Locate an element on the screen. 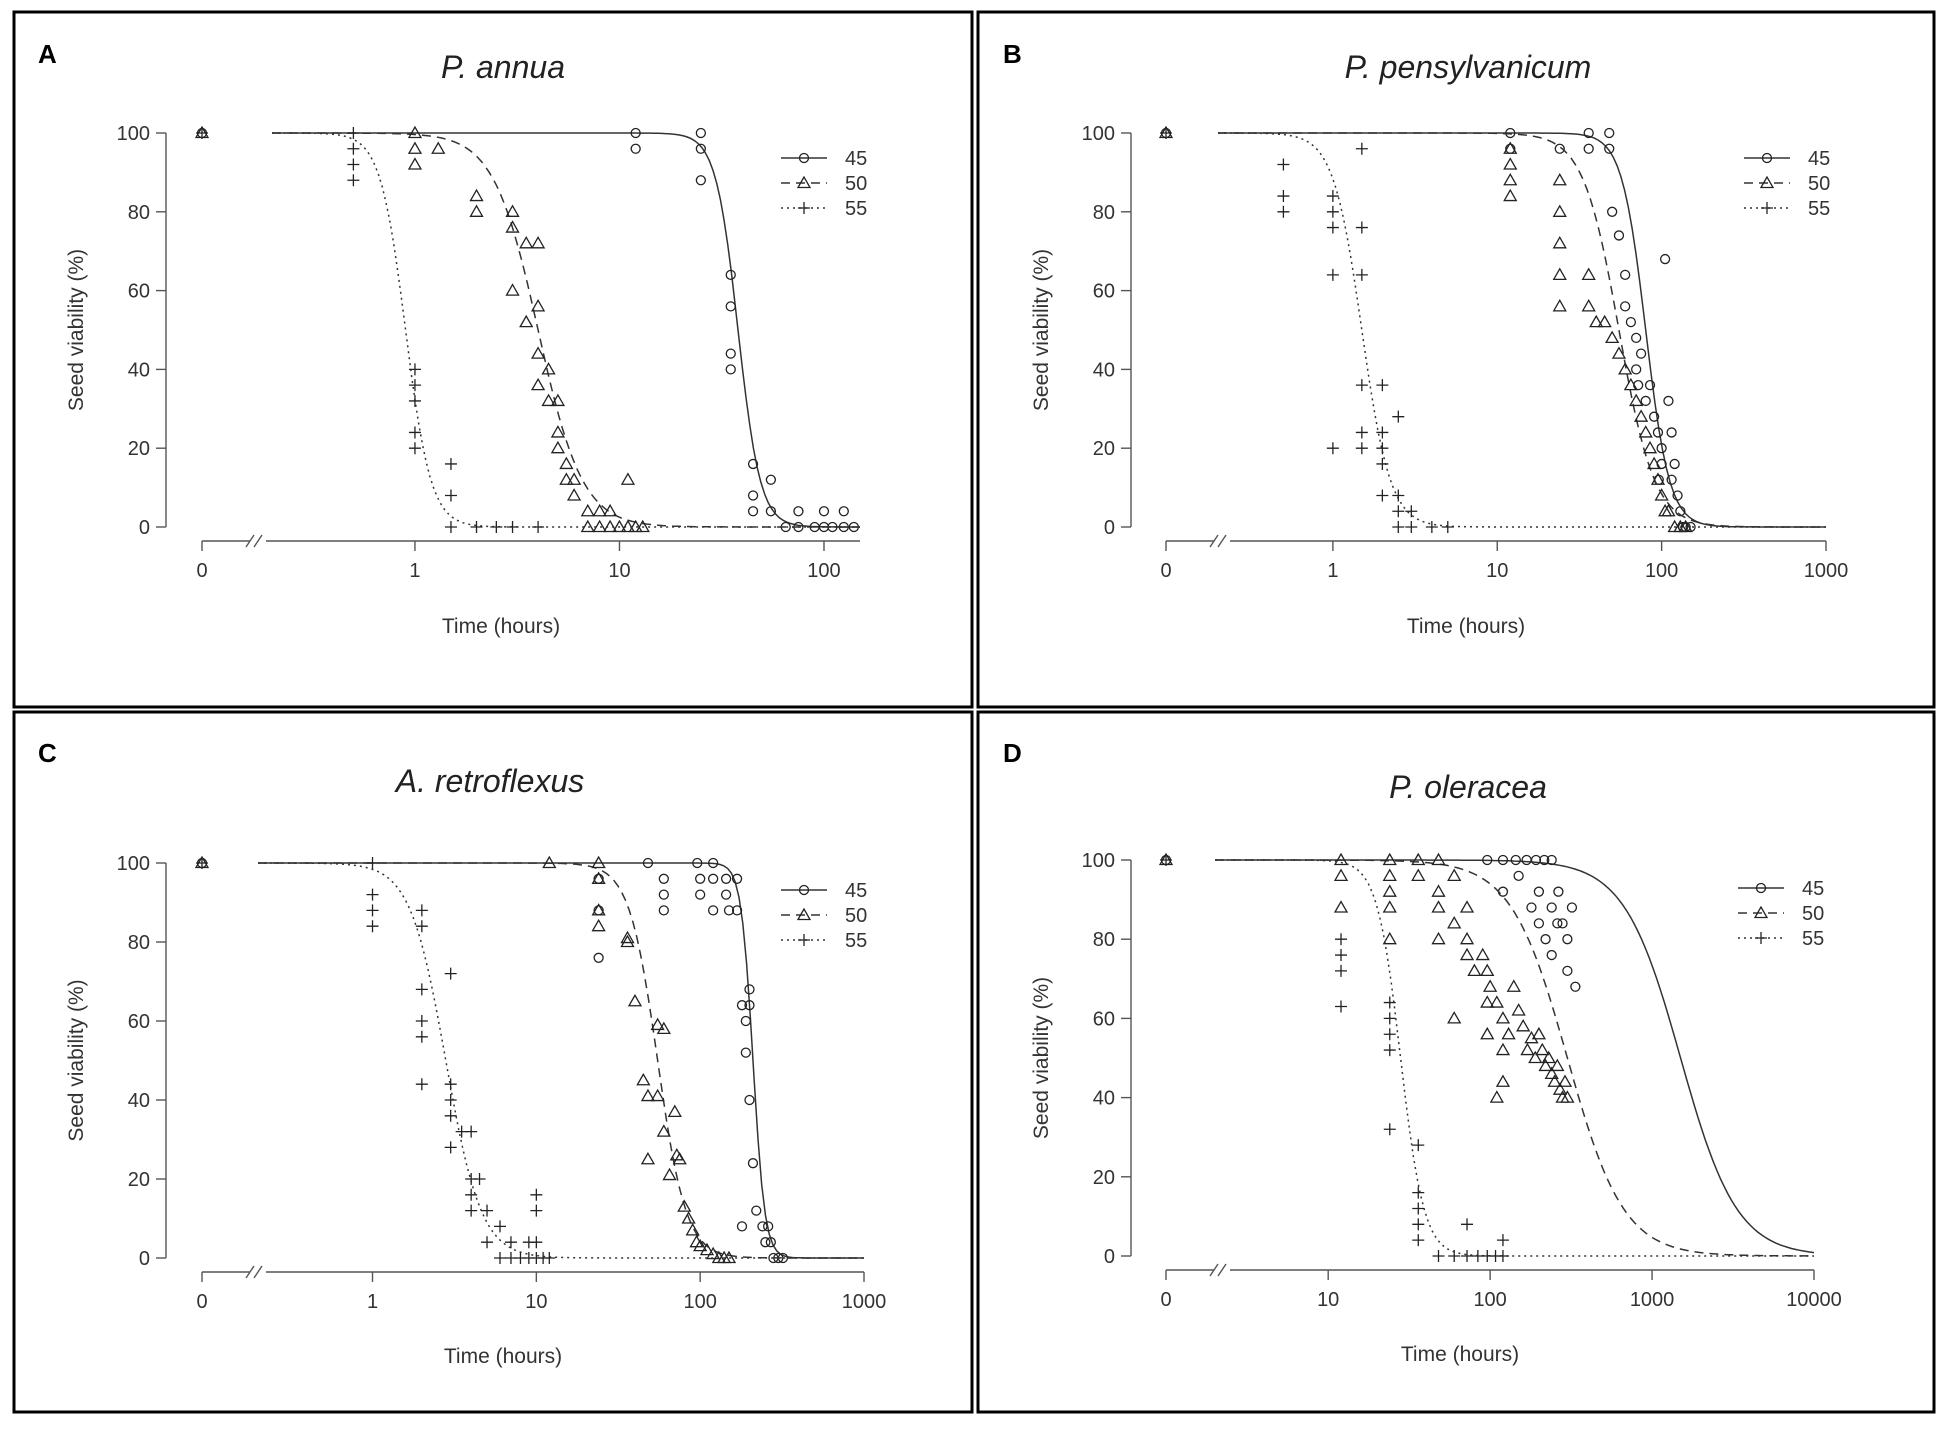 This screenshot has width=1949, height=1433. x-tick-label: 1000 is located at coordinates (864, 1302).